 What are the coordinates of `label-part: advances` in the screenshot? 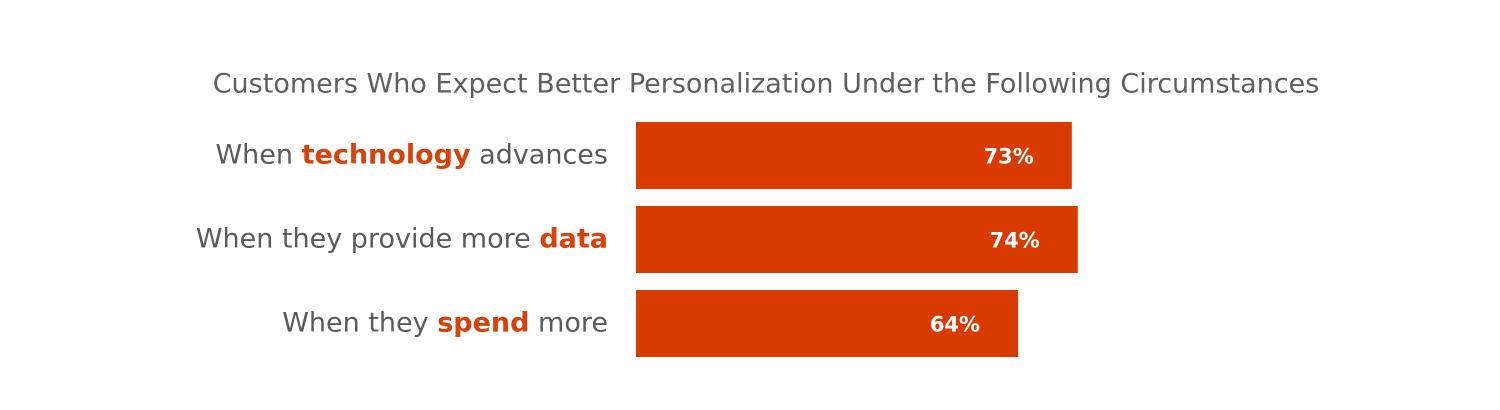 It's located at (539, 154).